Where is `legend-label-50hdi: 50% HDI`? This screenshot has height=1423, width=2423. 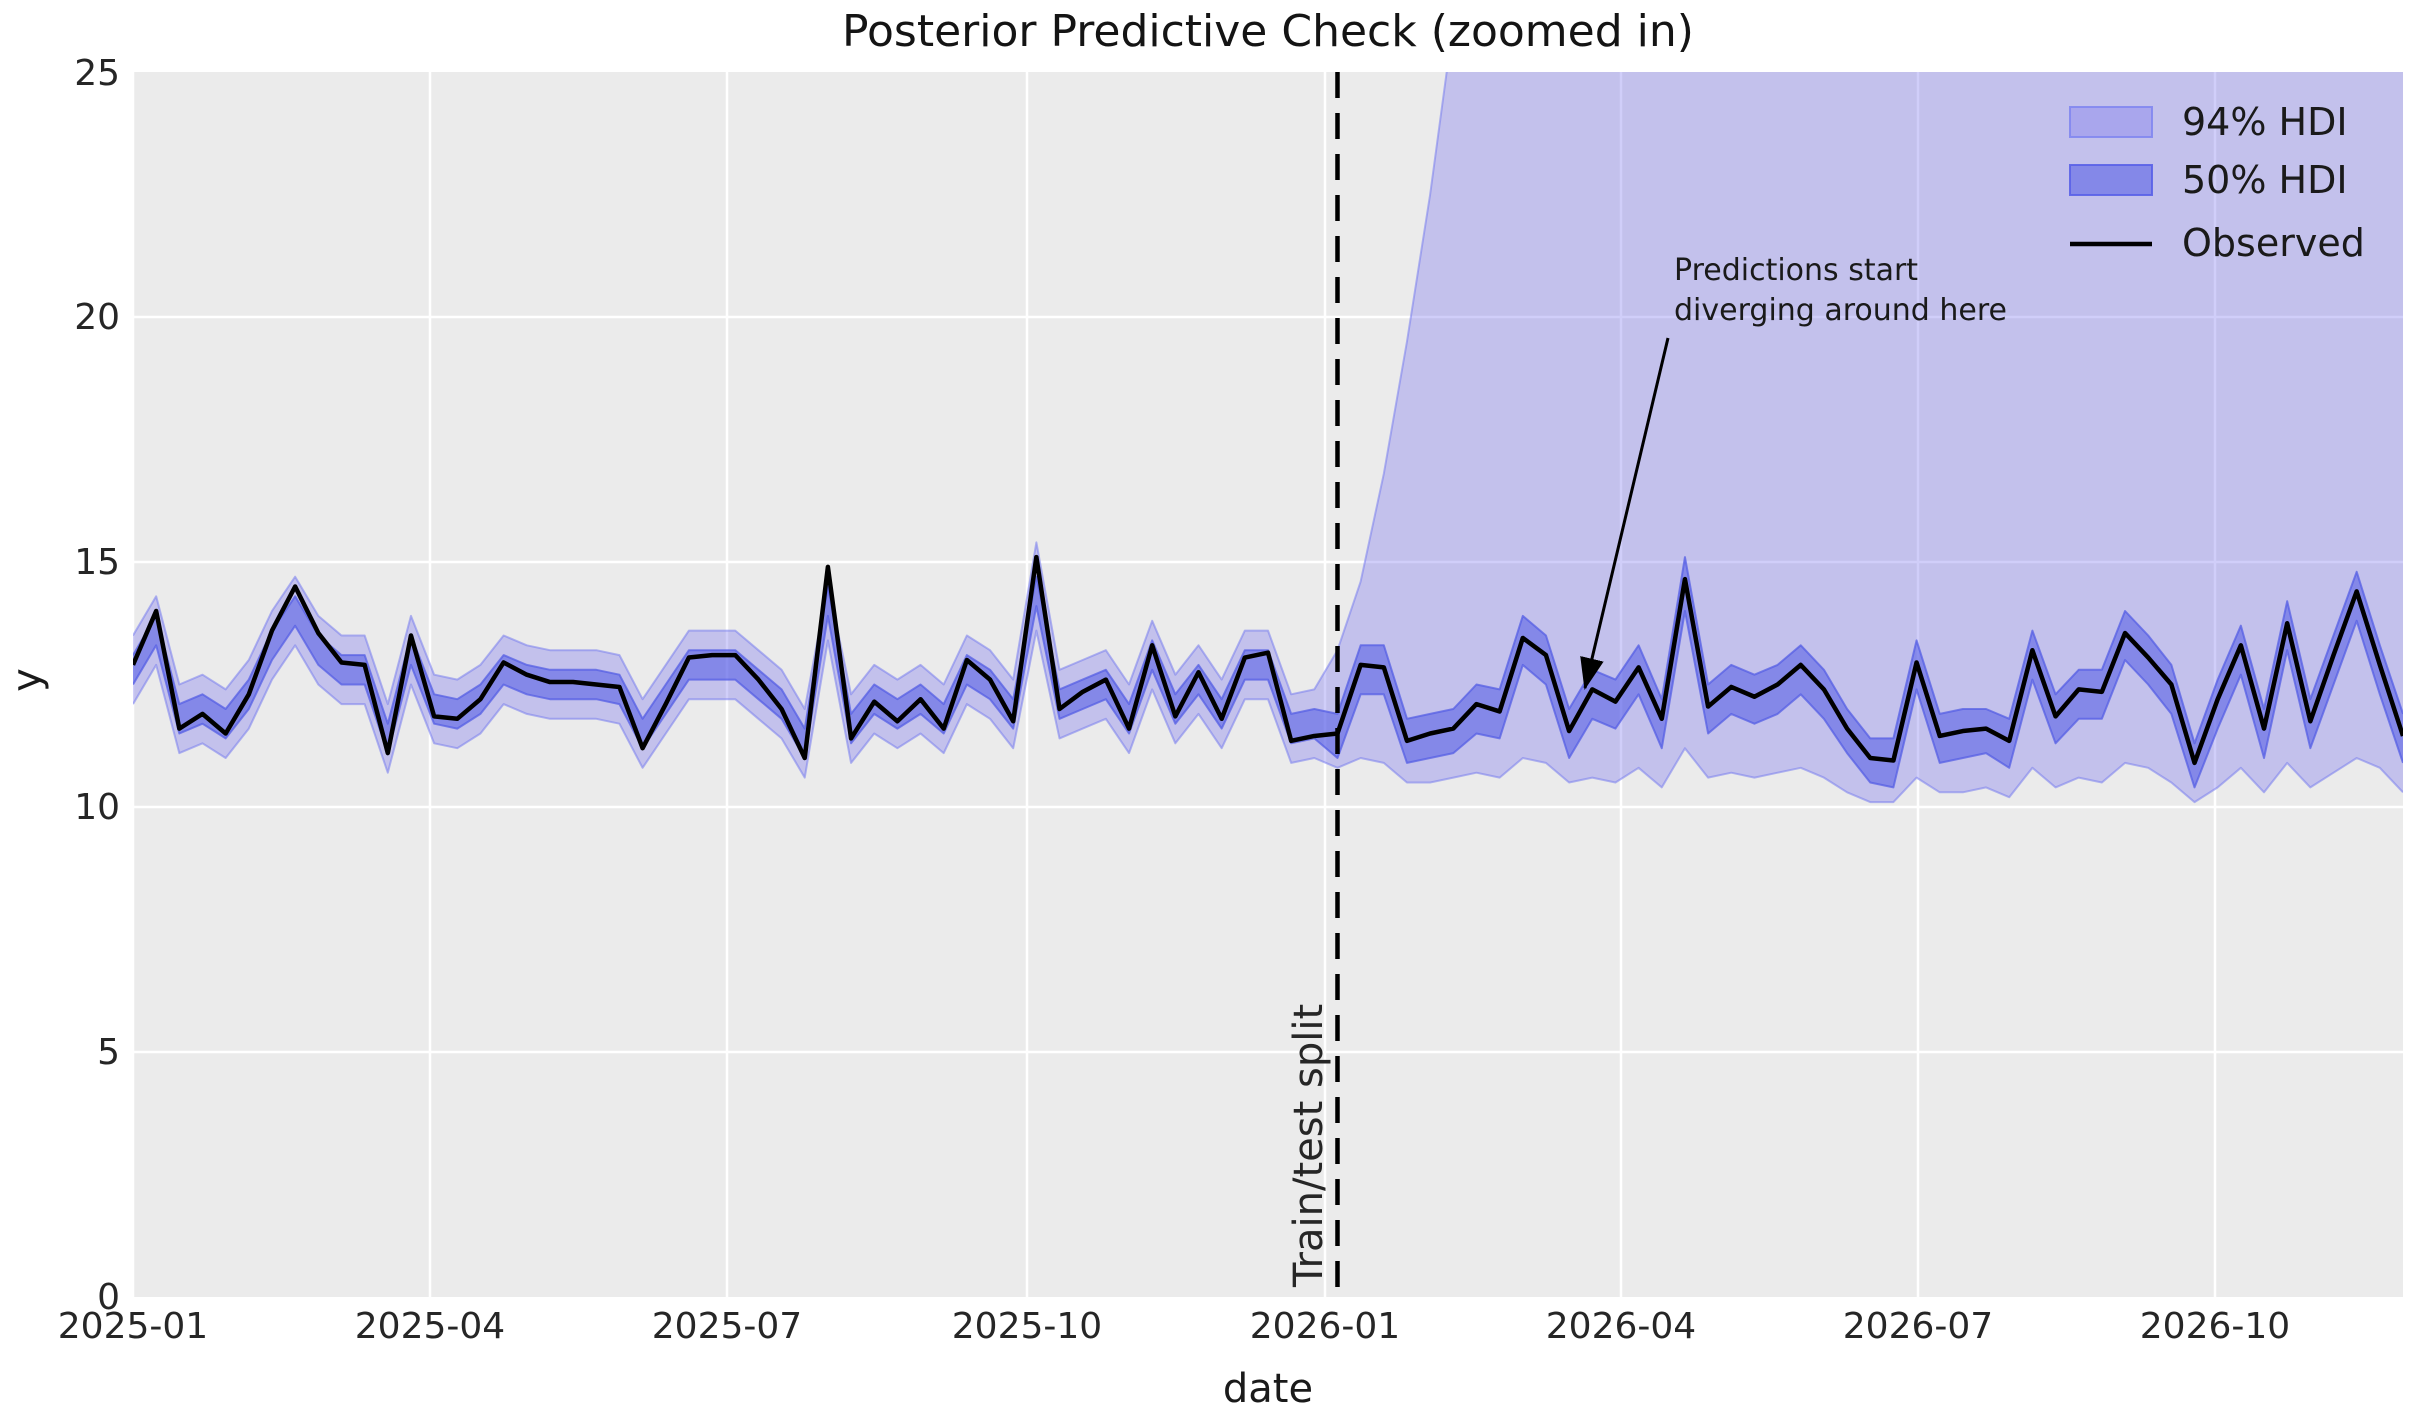
legend-label-50hdi: 50% HDI is located at coordinates (2265, 180).